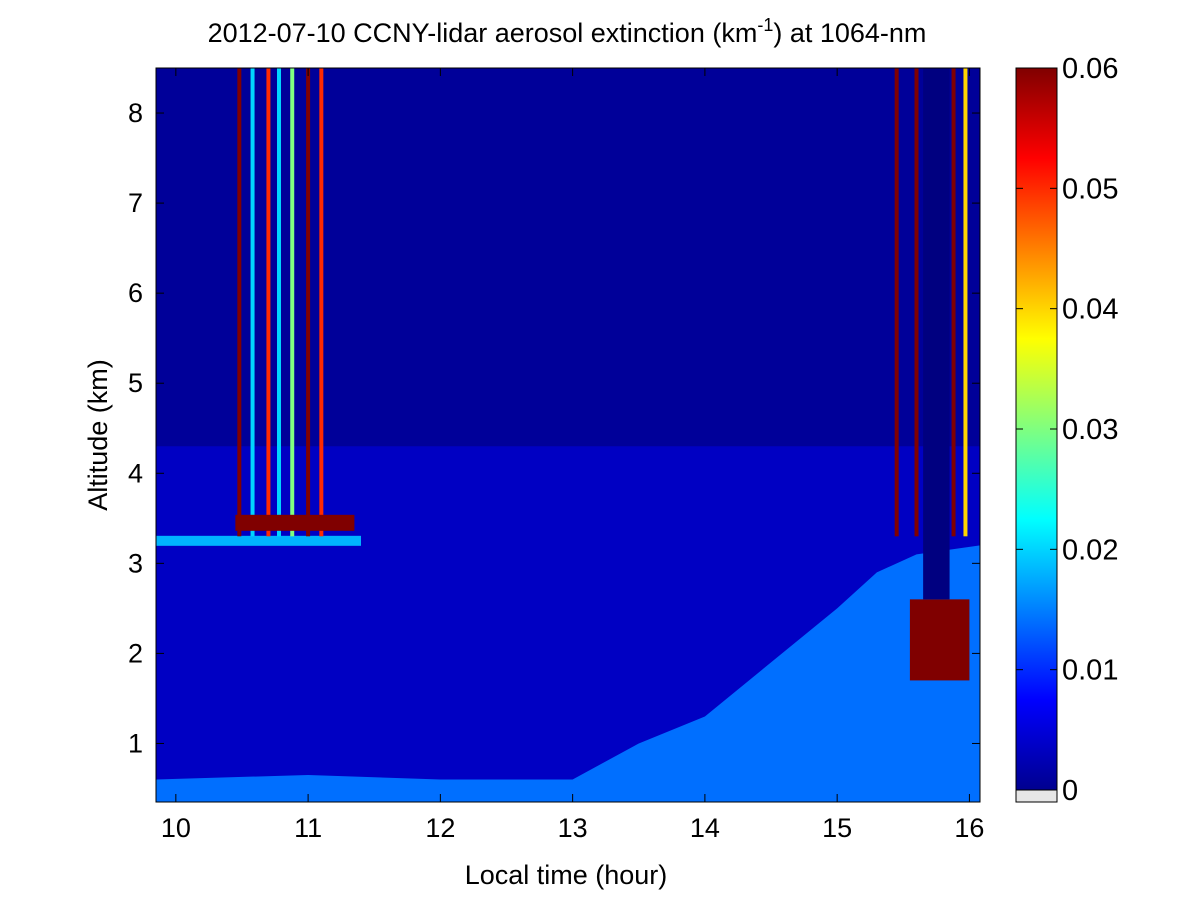 The image size is (1201, 906). What do you see at coordinates (135, 383) in the screenshot?
I see `y-tick-label: 5` at bounding box center [135, 383].